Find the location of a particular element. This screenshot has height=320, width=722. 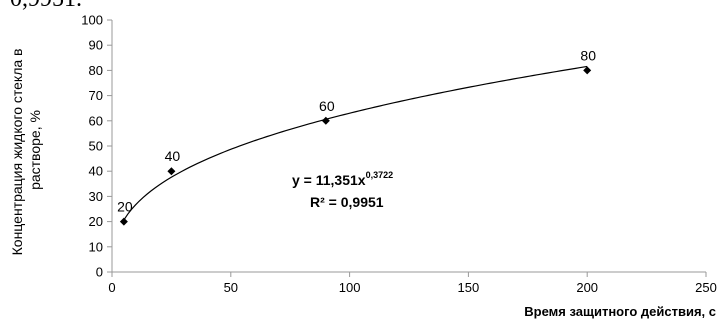

y-tick-label: 90 is located at coordinates (96, 45).